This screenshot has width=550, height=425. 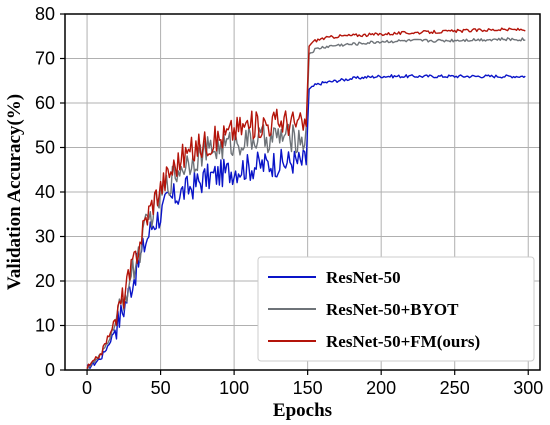 What do you see at coordinates (234, 388) in the screenshot?
I see `x-tick-label: 100` at bounding box center [234, 388].